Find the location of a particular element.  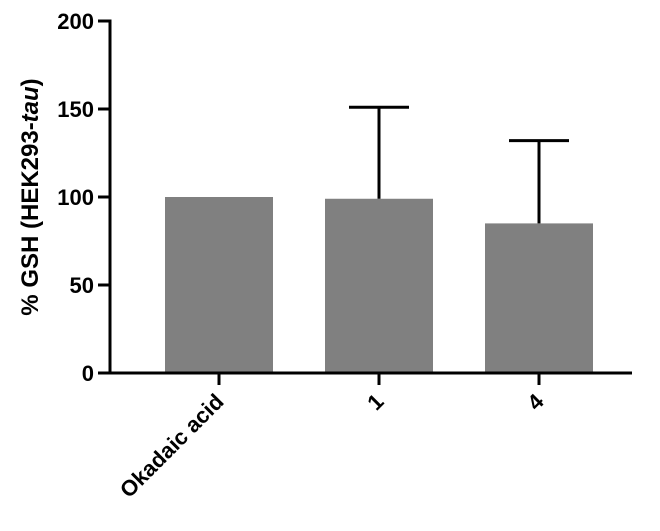

x-tick-label-0: Okadaic acid is located at coordinates (172, 446).